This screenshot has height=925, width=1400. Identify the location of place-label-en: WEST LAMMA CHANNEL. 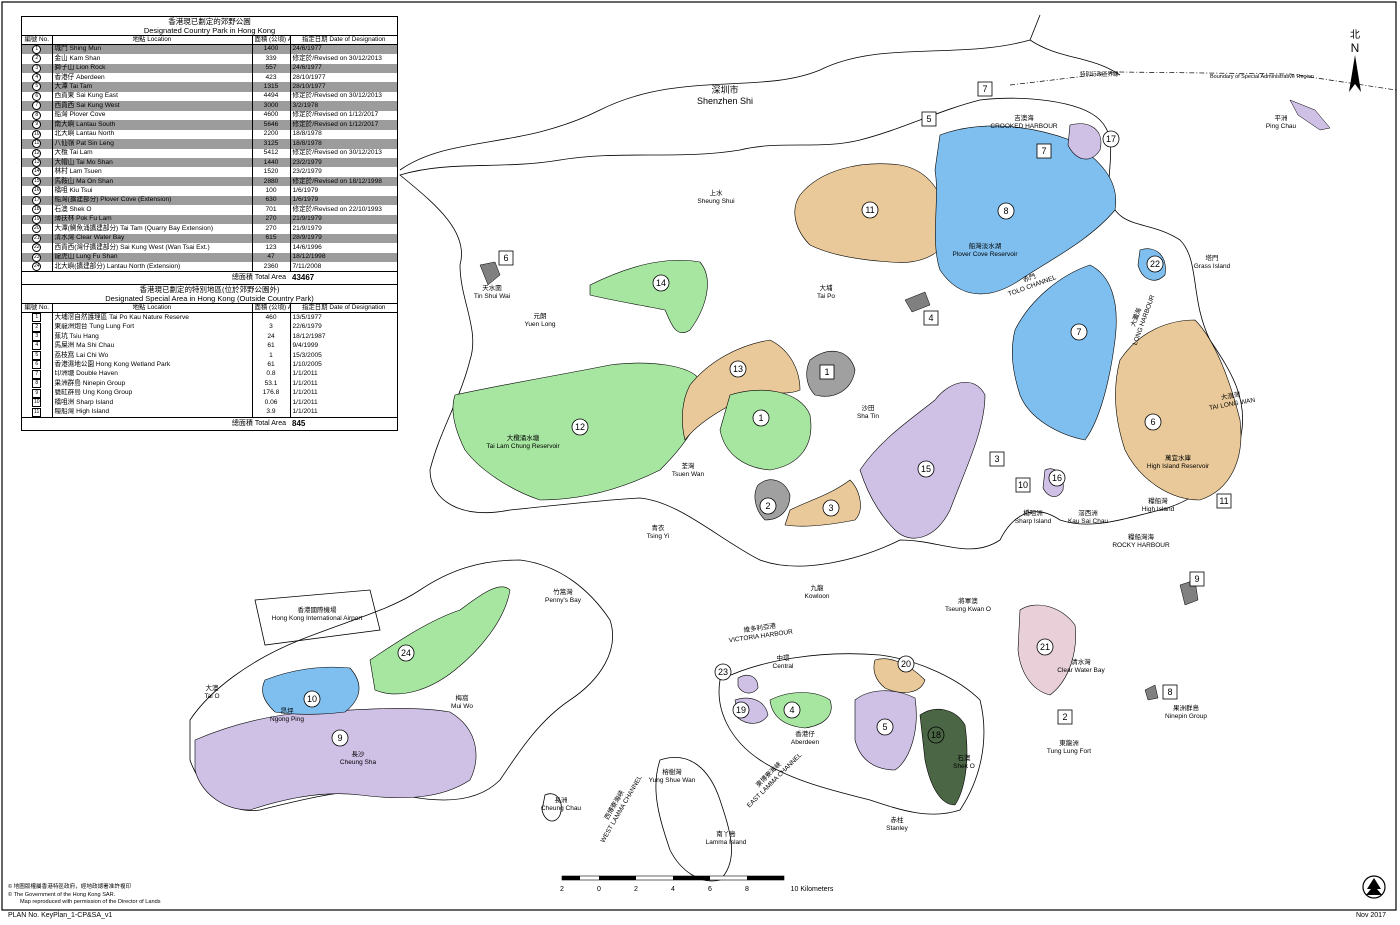
(622, 809).